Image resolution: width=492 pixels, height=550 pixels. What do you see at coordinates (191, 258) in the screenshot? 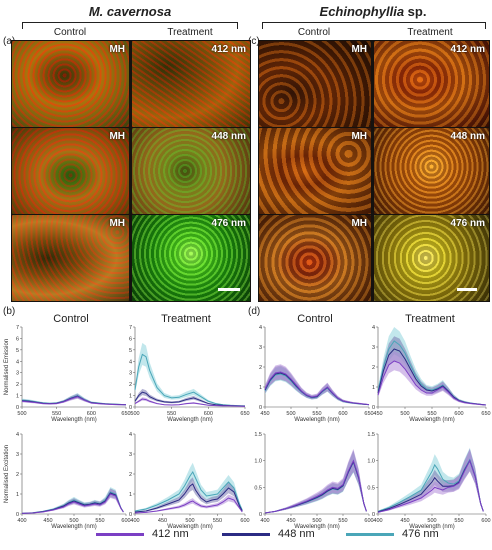
I see `photo-a-treatment-row3: 476 nm` at bounding box center [191, 258].